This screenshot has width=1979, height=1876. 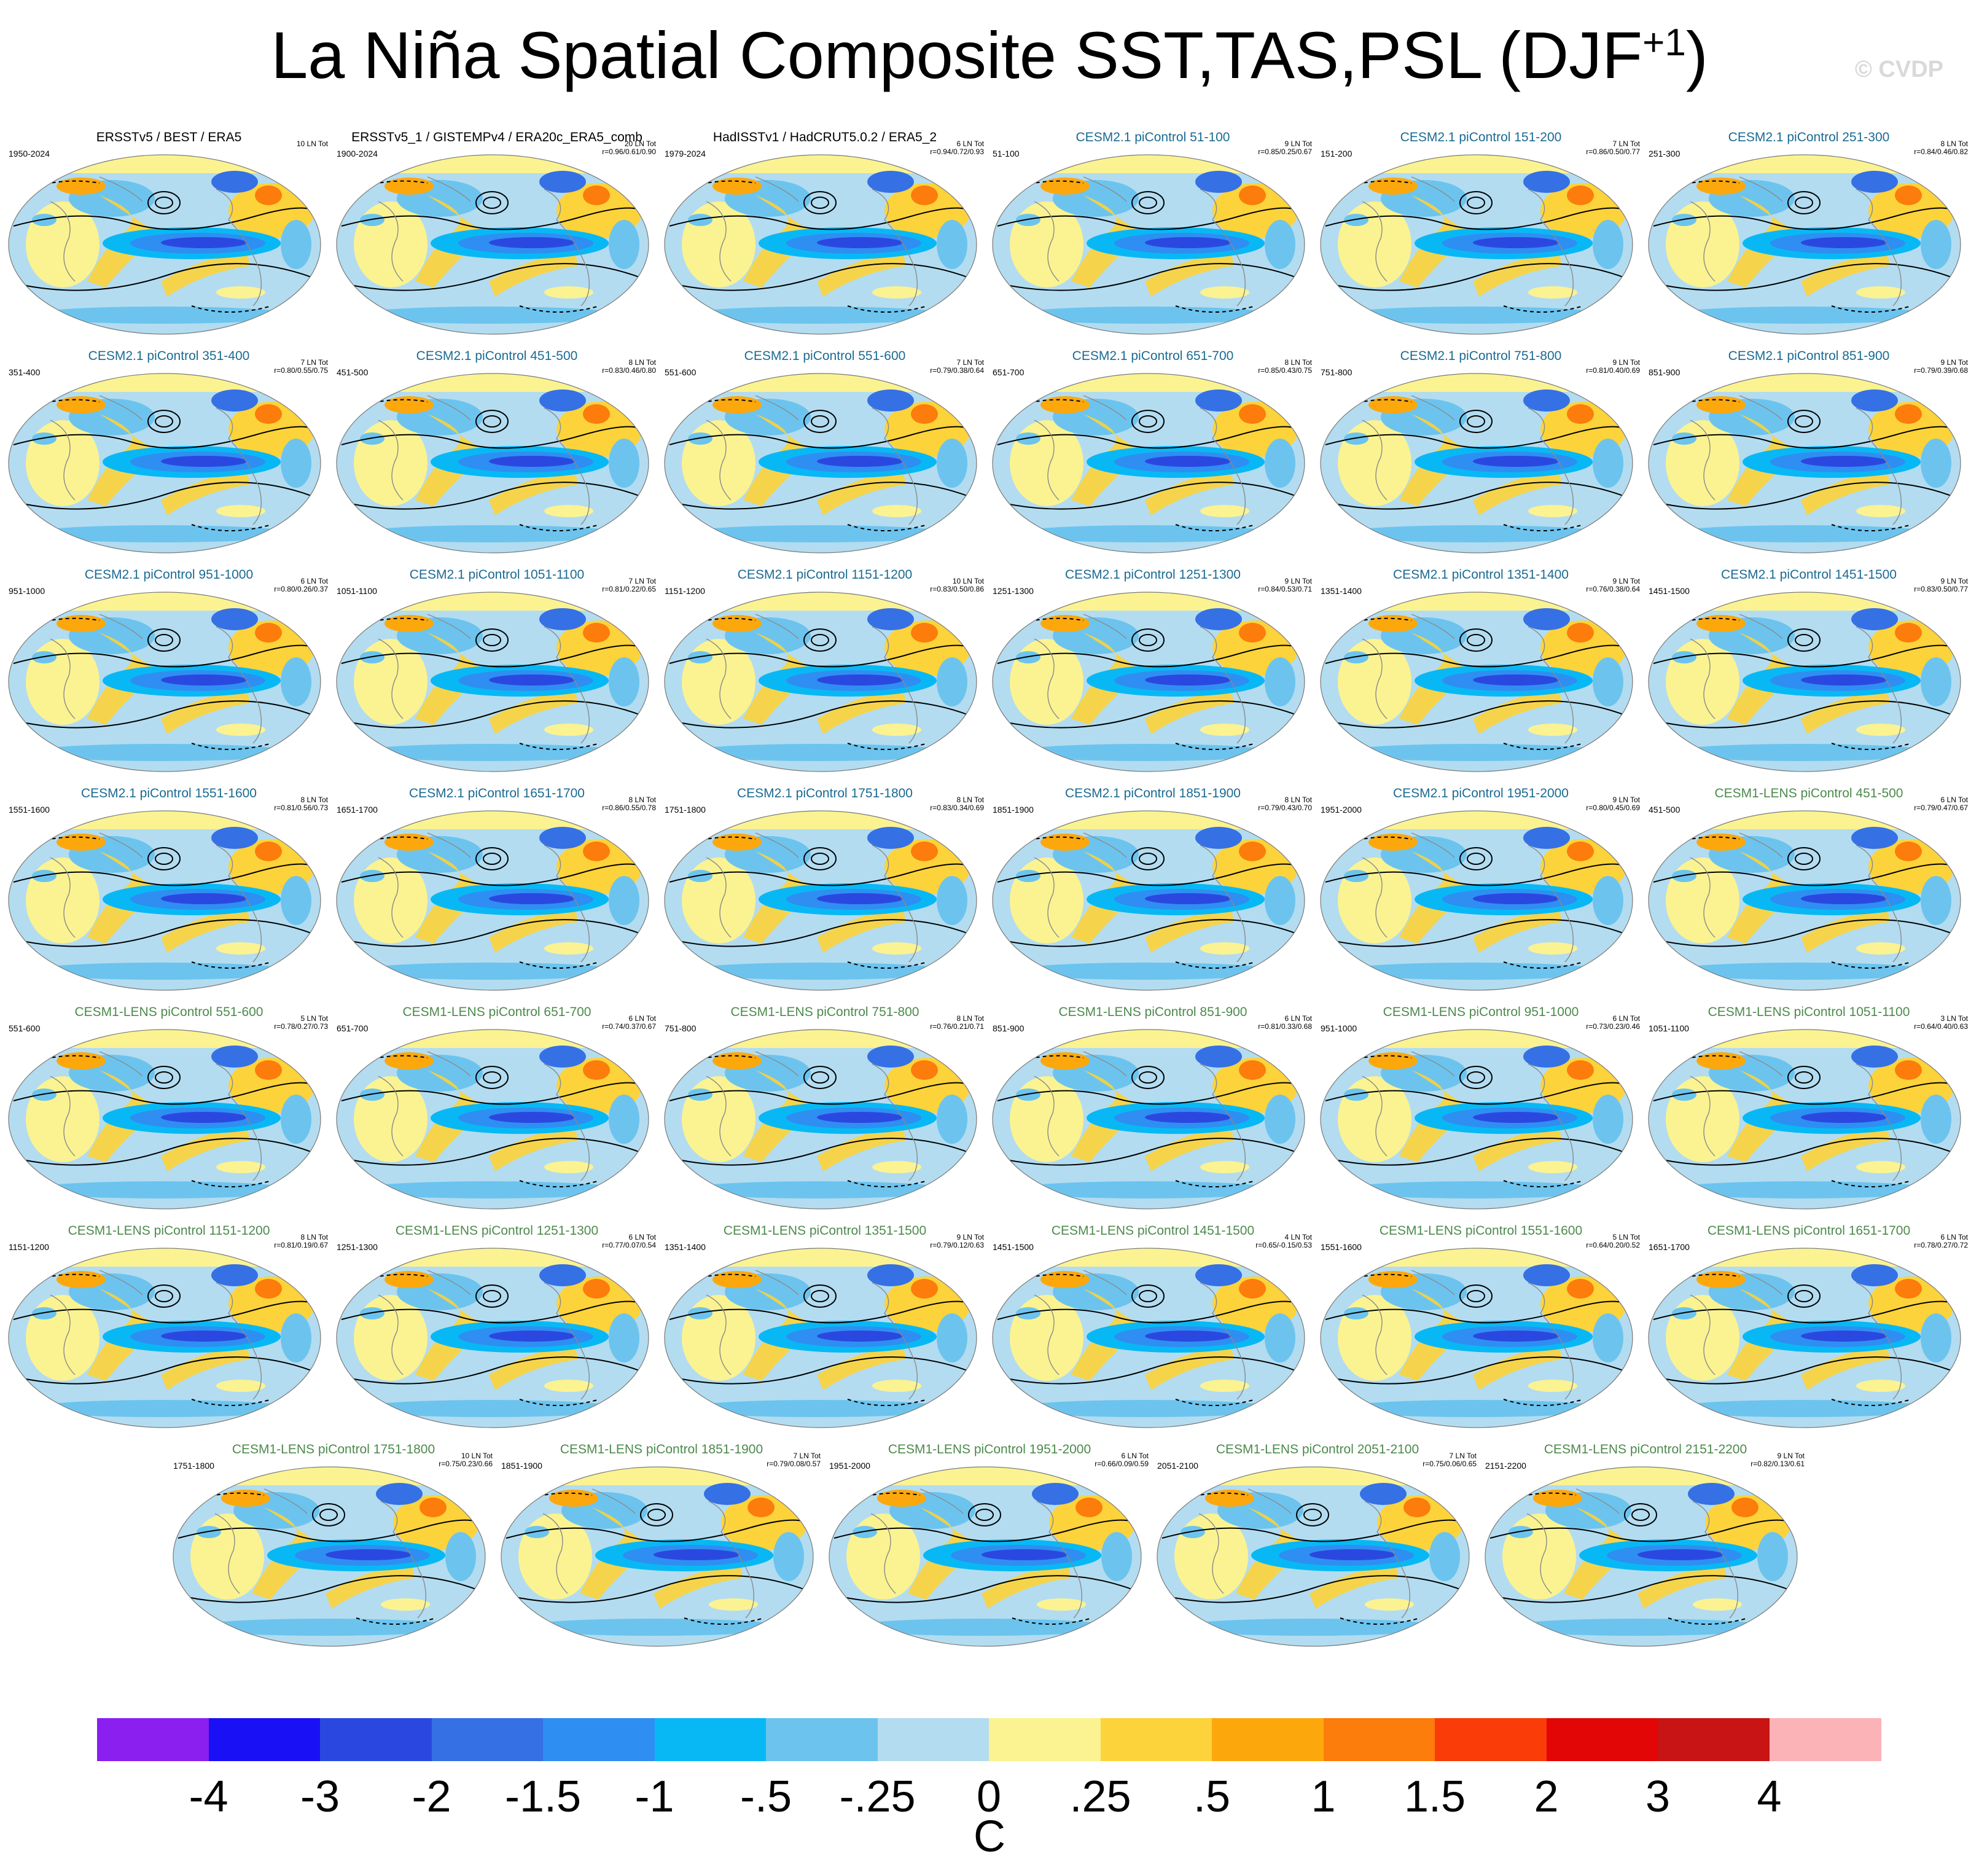 I want to click on panel-stats: 9 LN Tot r=0.80/0.45/0.69, so click(x=1613, y=804).